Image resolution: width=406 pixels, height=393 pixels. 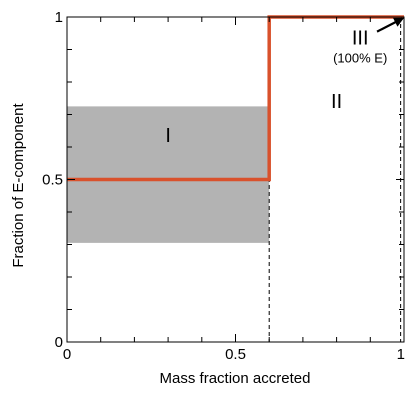 I want to click on y-tick-label: 0.5, so click(x=52, y=180).